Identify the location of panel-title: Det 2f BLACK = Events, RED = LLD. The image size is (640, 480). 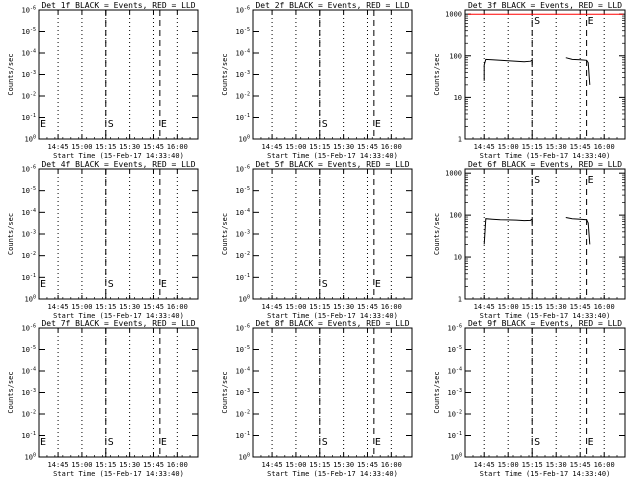
(332, 5).